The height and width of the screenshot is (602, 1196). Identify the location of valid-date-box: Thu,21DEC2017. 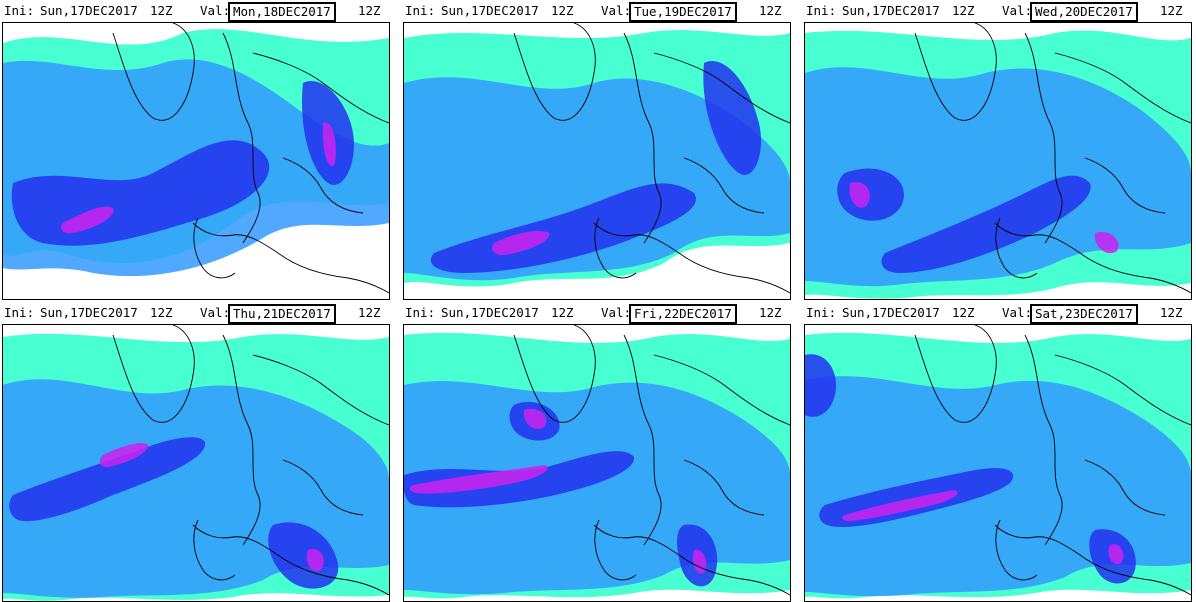
(282, 314).